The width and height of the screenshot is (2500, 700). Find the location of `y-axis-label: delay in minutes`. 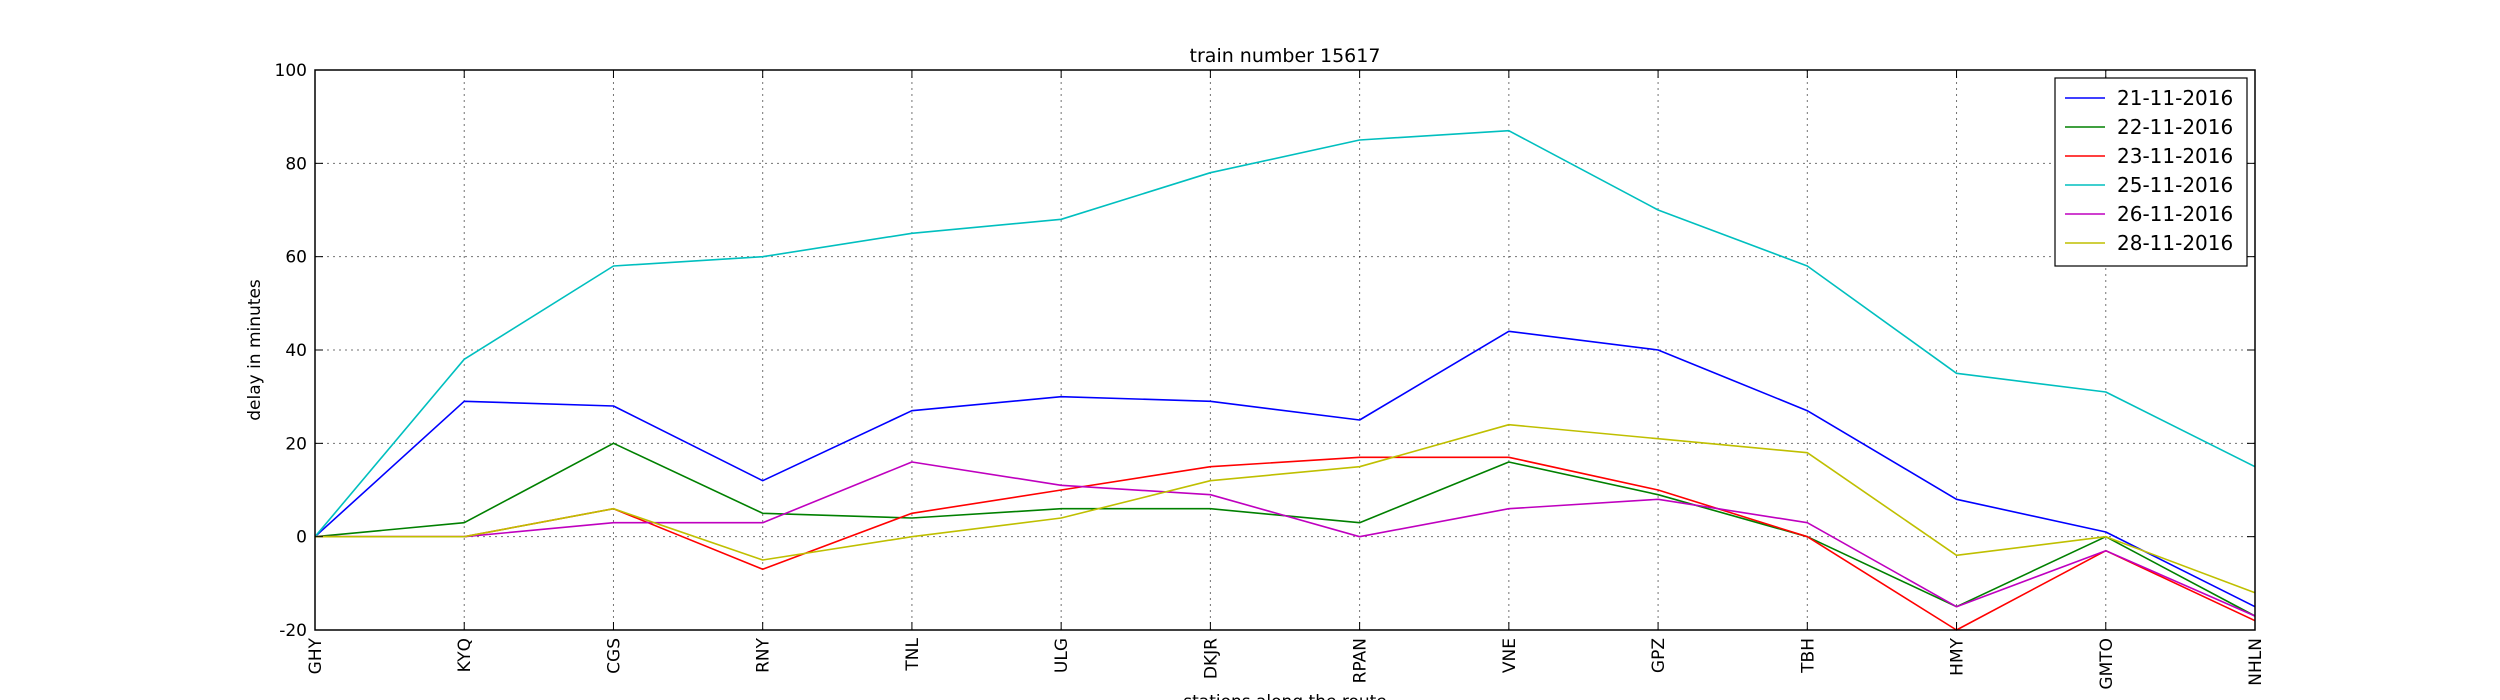

y-axis-label: delay in minutes is located at coordinates (255, 350).